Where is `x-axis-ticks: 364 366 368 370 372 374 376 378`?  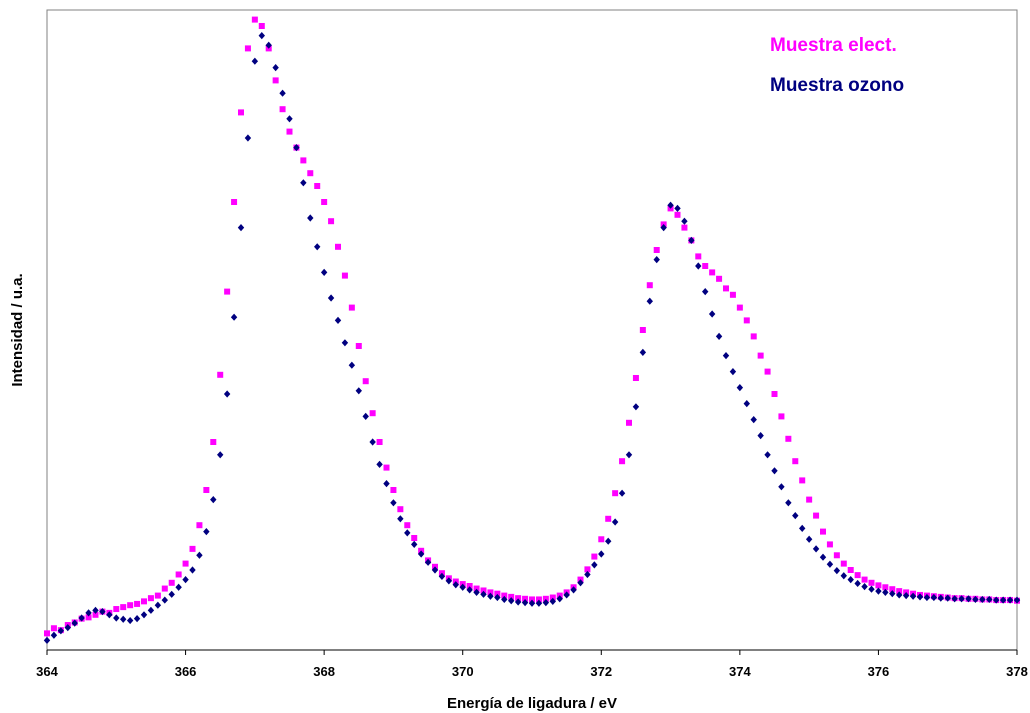
x-axis-ticks: 364 366 368 370 372 374 376 378 is located at coordinates (532, 664).